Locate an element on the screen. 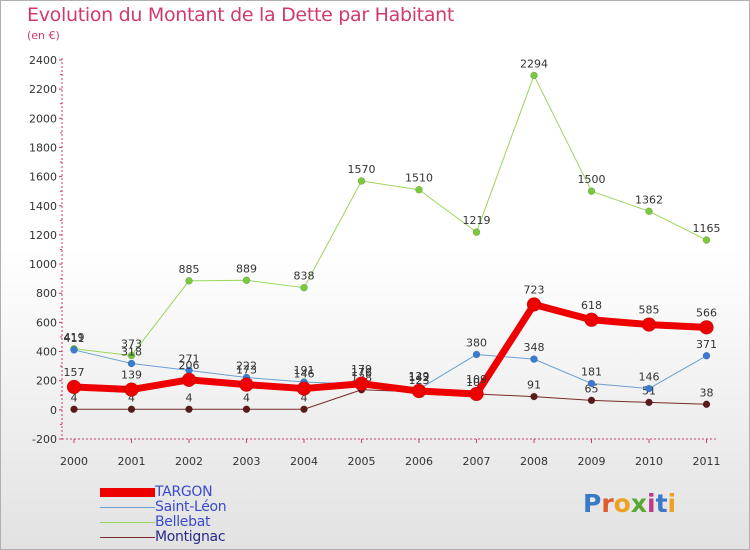 The height and width of the screenshot is (550, 750). x-tick-label: 2005 is located at coordinates (362, 461).